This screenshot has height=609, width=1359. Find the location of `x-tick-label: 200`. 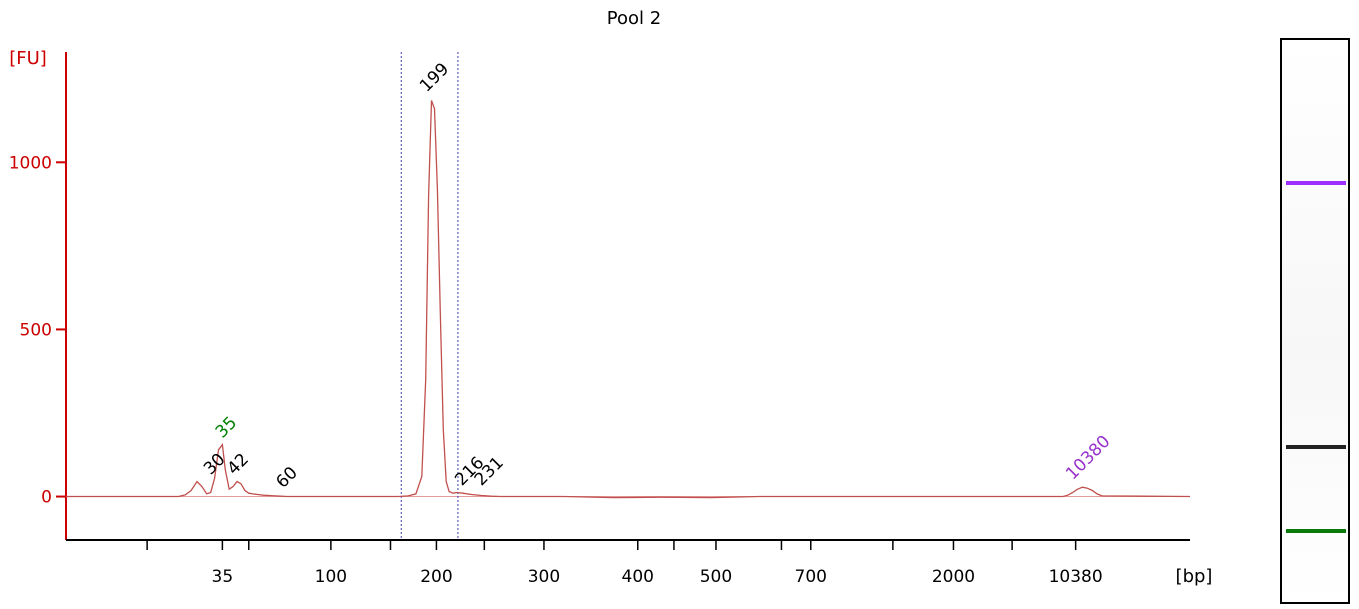

x-tick-label: 200 is located at coordinates (436, 577).